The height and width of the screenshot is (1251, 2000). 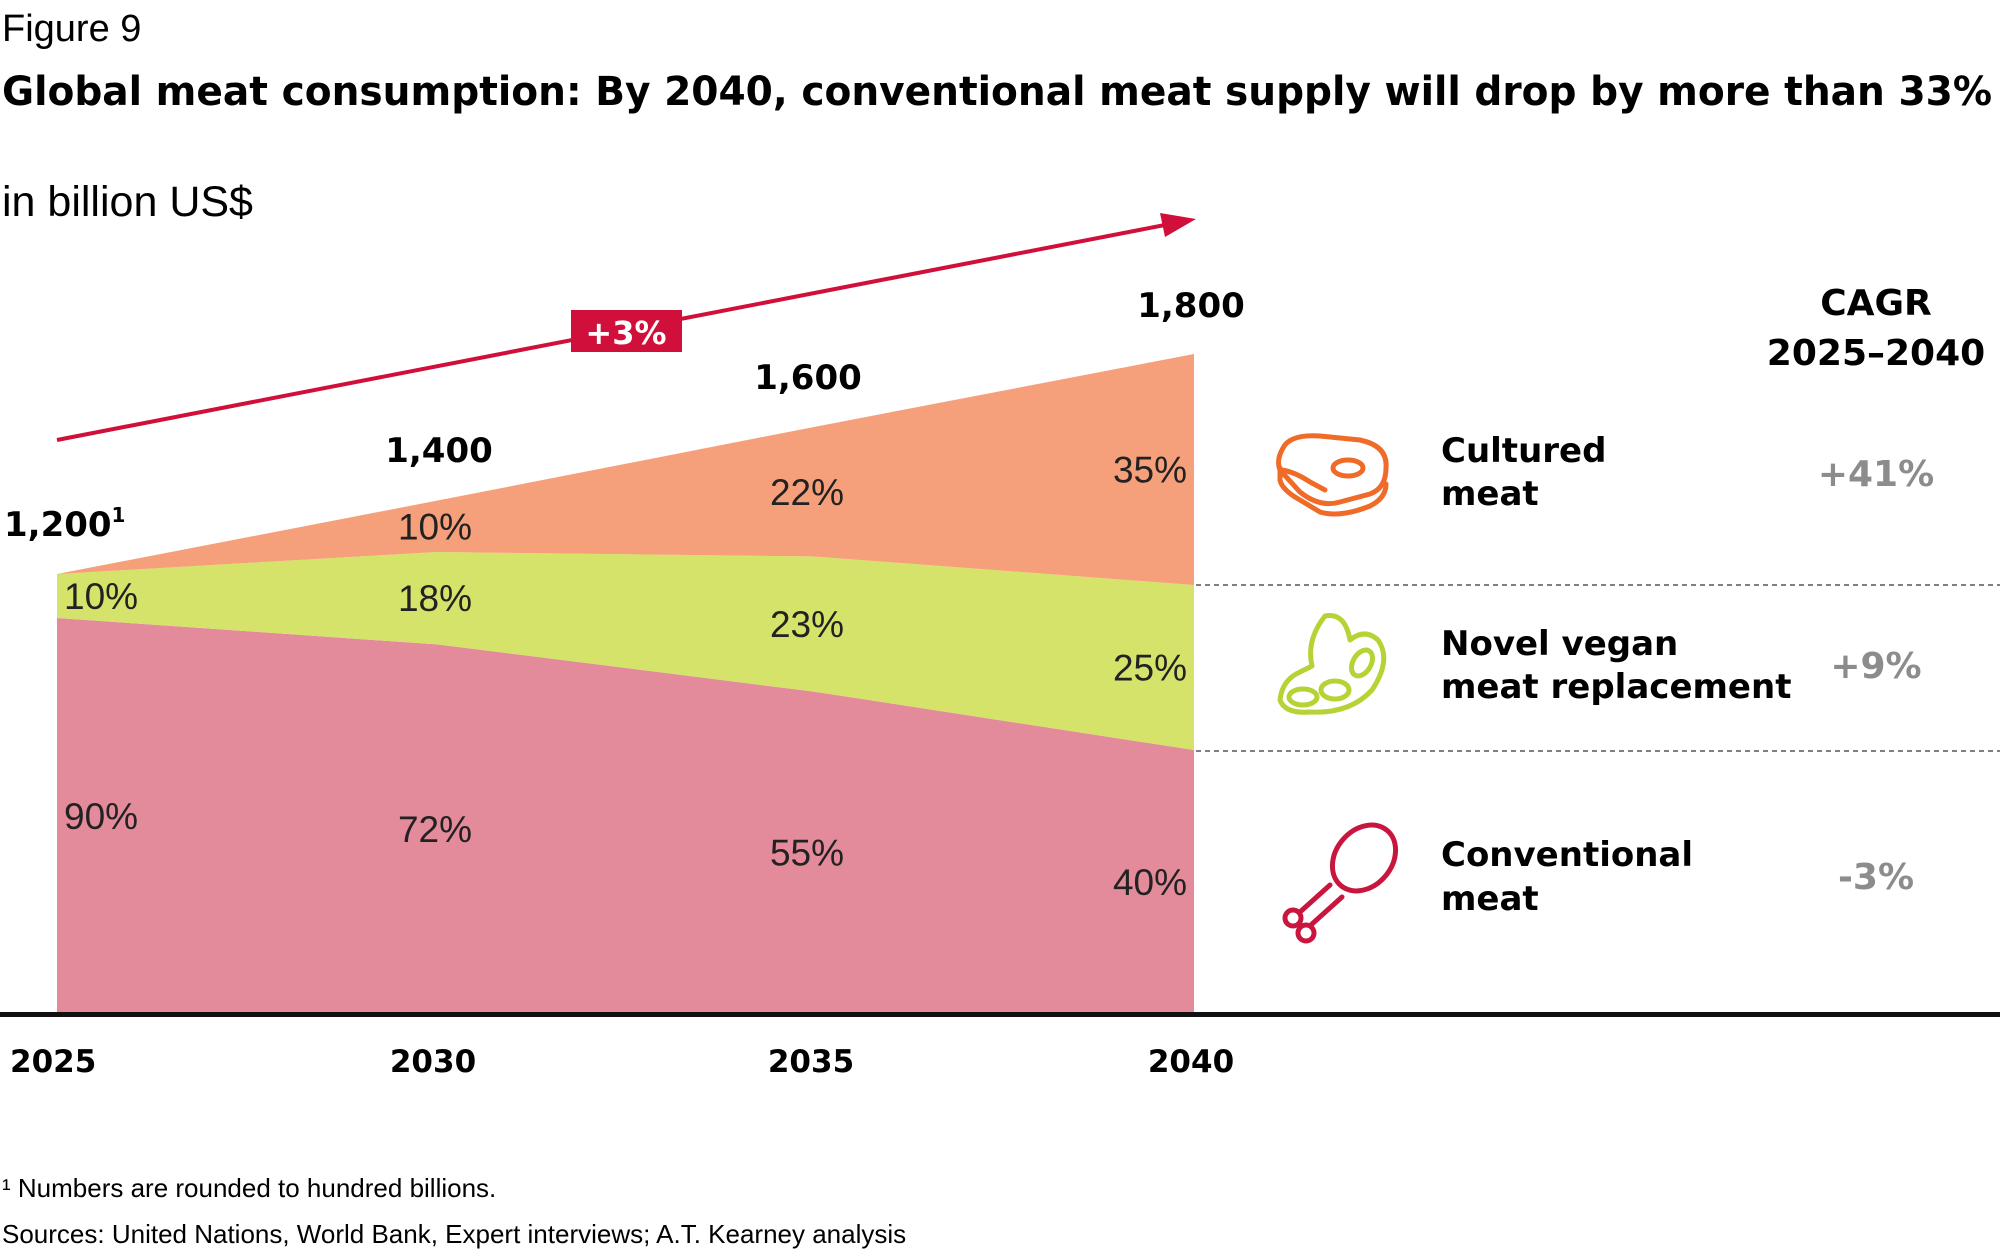 I want to click on x-tick-2035: 2035, so click(x=811, y=1062).